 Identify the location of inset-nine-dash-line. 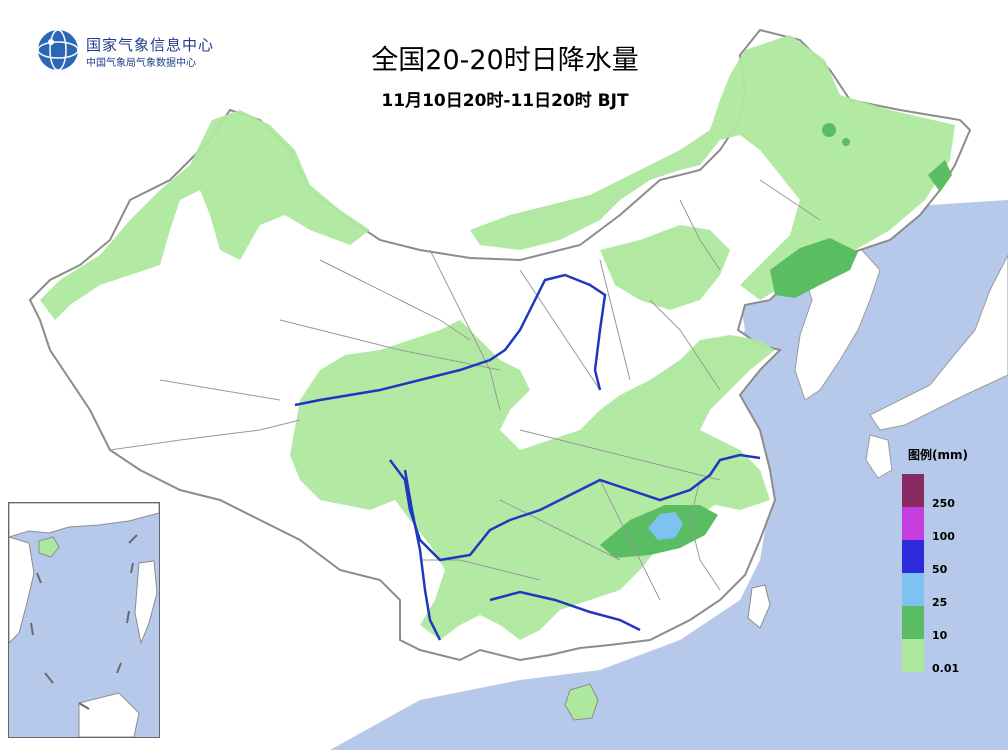
(84, 622).